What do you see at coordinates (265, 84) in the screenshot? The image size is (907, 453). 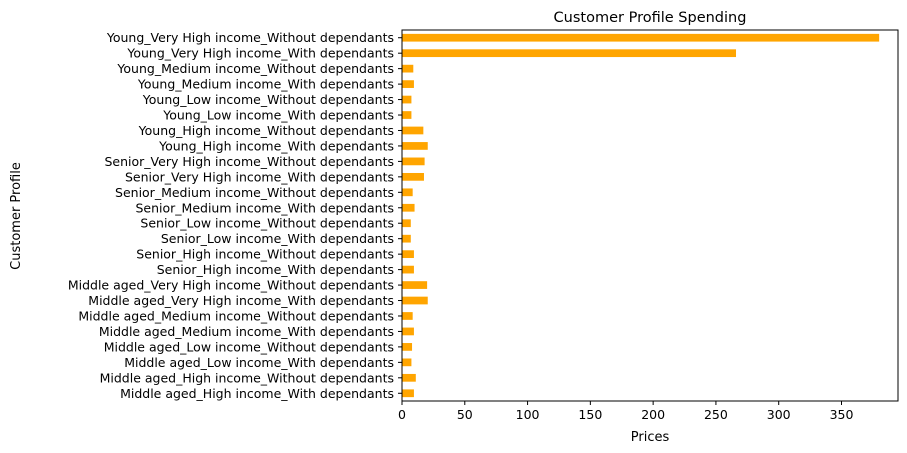 I see `y-tick-label: Young_Medium income_With dependants` at bounding box center [265, 84].